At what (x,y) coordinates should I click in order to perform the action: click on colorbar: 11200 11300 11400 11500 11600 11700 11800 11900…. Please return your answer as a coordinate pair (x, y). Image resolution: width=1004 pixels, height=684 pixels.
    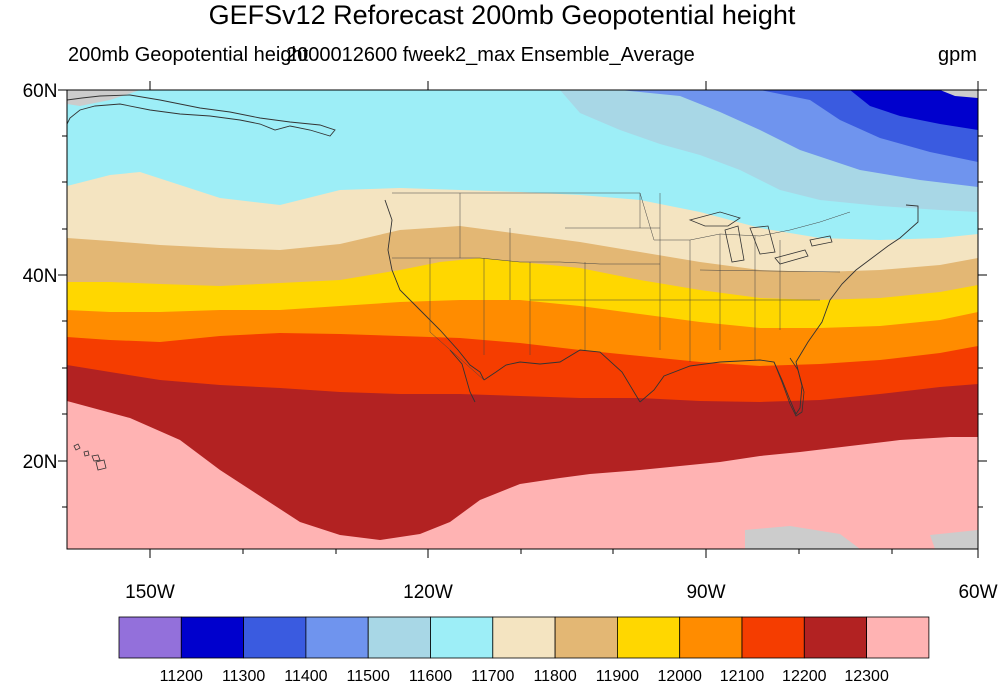
    Looking at the image, I should click on (524, 650).